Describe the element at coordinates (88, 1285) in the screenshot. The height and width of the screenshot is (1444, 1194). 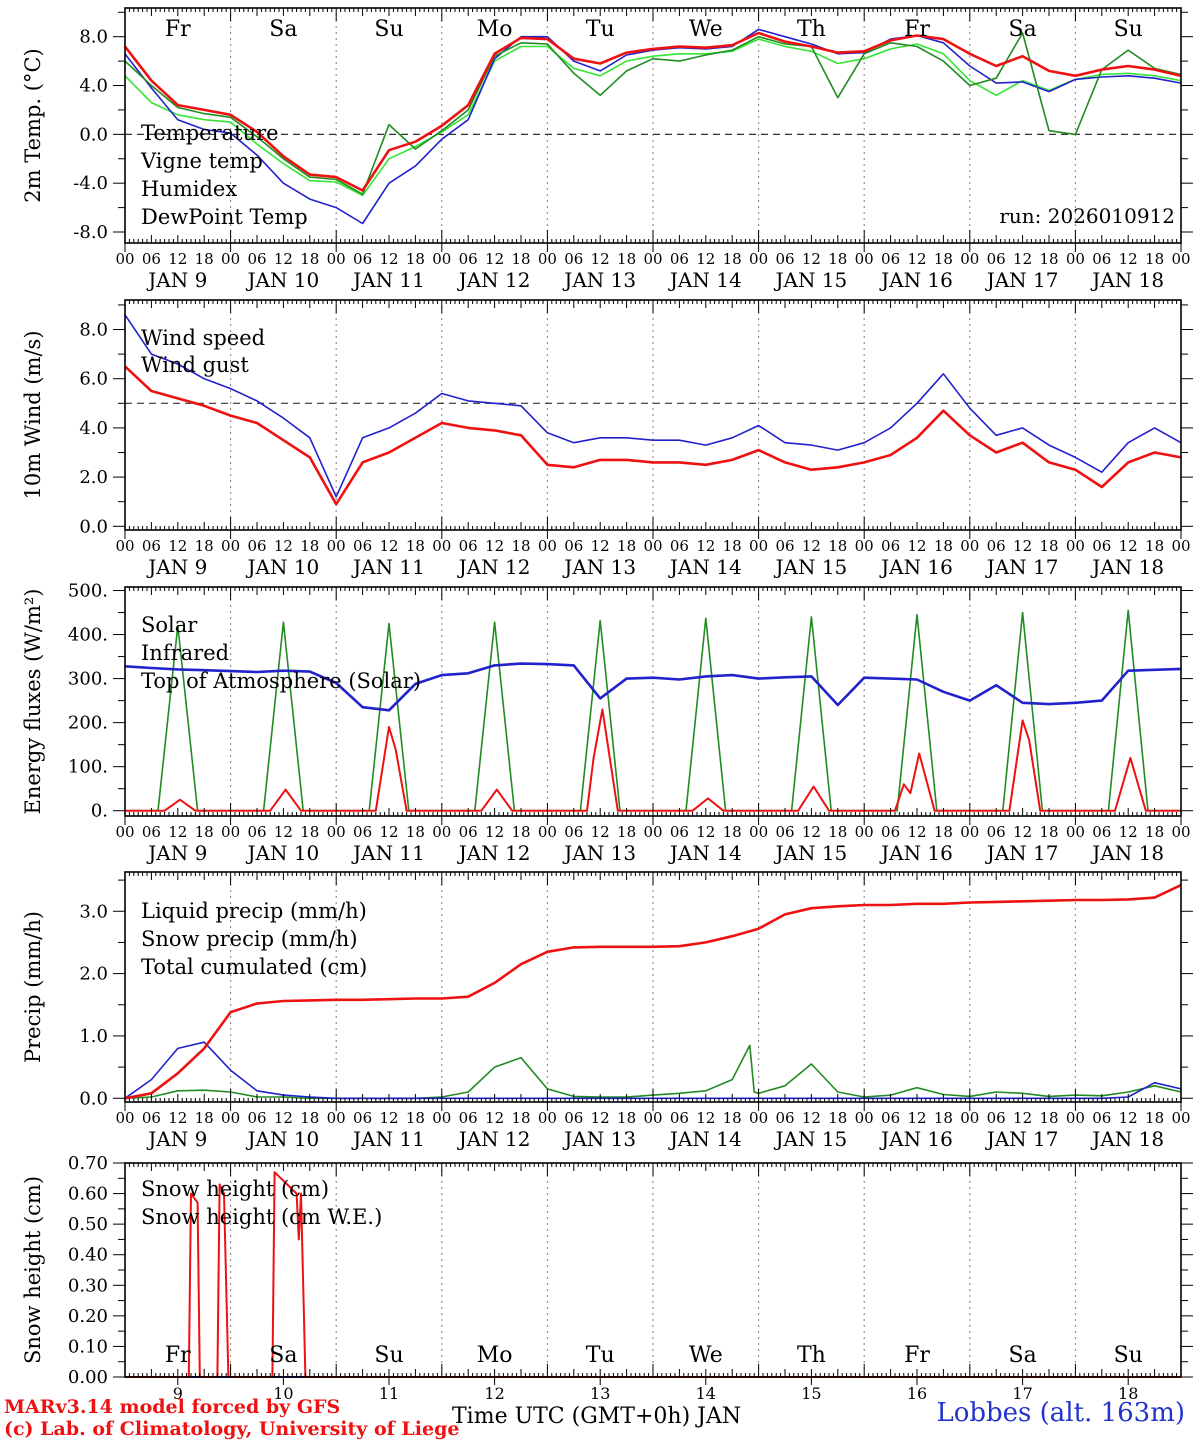
I see `y-tick-label: 0.30` at that location.